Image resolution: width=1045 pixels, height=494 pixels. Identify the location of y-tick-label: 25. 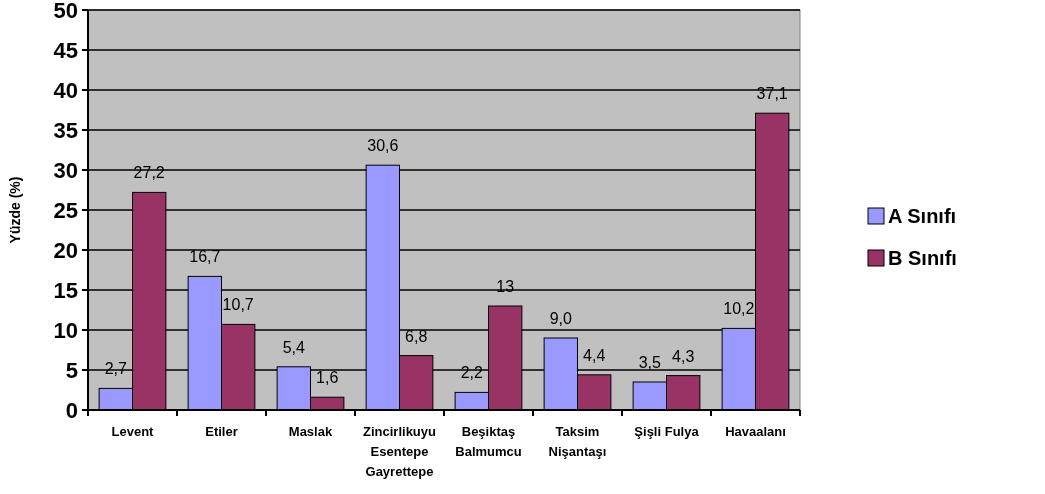
(65, 210).